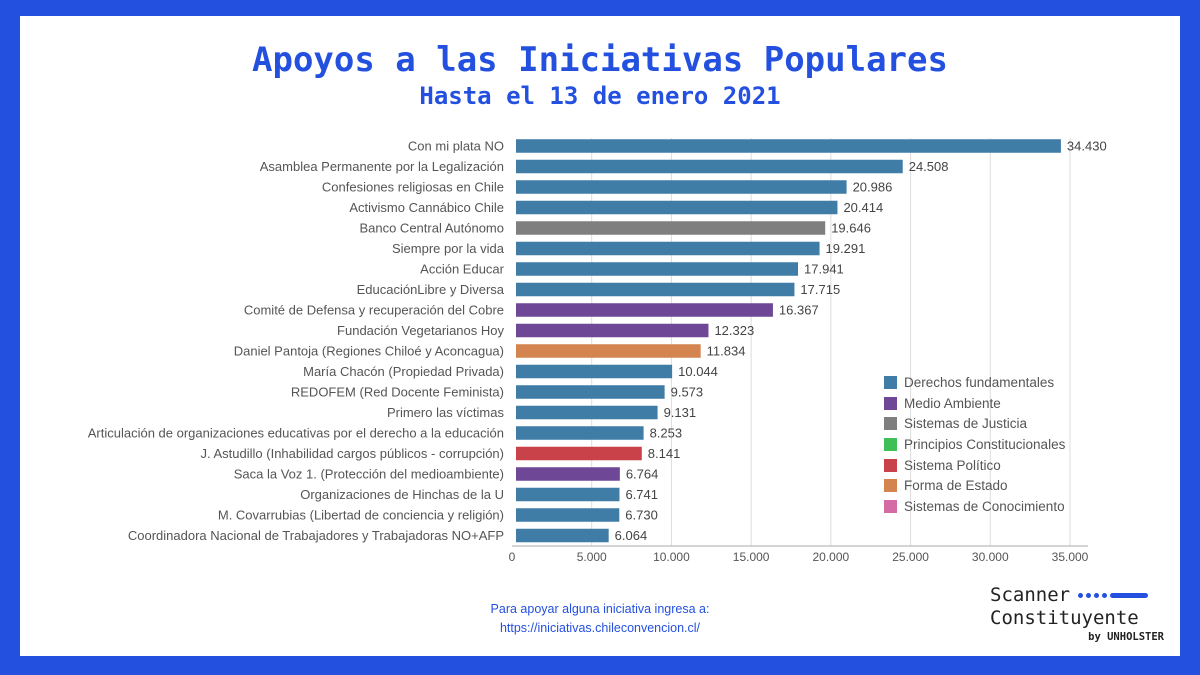 The width and height of the screenshot is (1200, 675). What do you see at coordinates (851, 228) in the screenshot?
I see `value-label: 19.646` at bounding box center [851, 228].